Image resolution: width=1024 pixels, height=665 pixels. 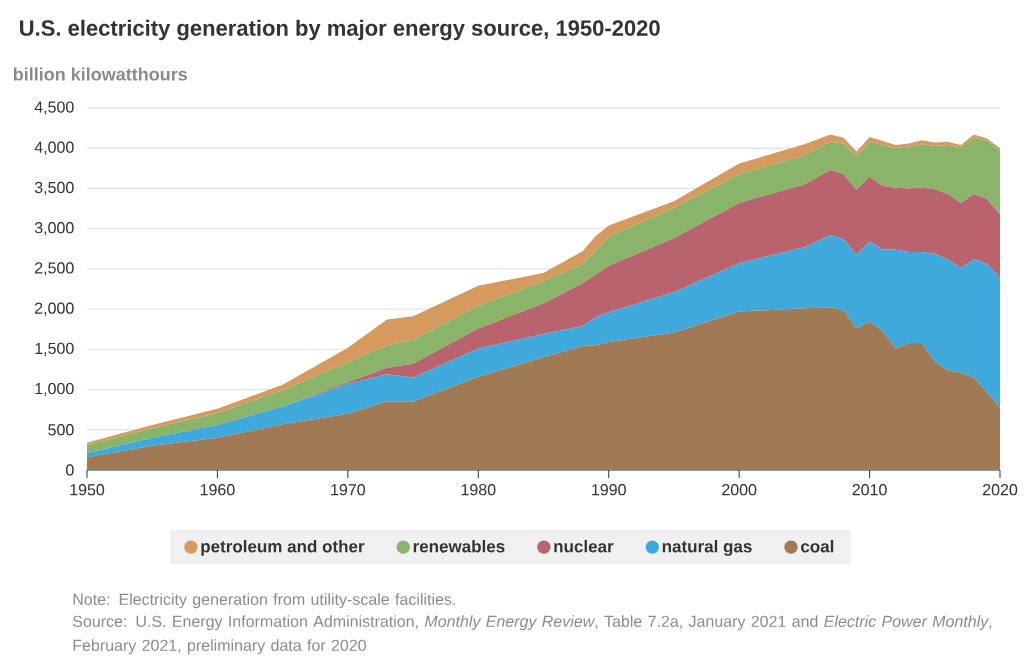 I want to click on legend-label: coal, so click(x=817, y=546).